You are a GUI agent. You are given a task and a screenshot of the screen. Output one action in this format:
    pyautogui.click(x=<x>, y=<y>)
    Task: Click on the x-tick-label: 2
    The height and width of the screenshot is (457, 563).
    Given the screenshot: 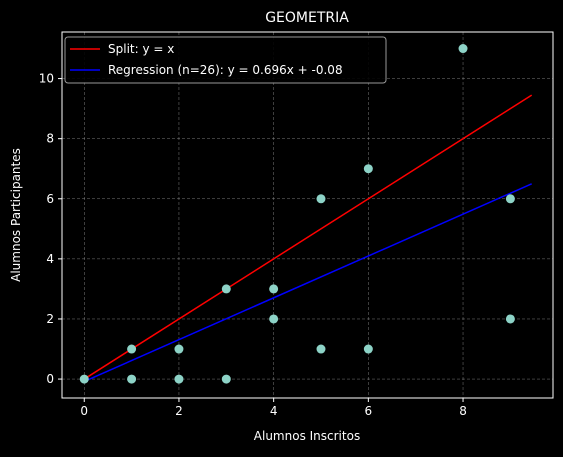 What is the action you would take?
    pyautogui.click(x=179, y=411)
    